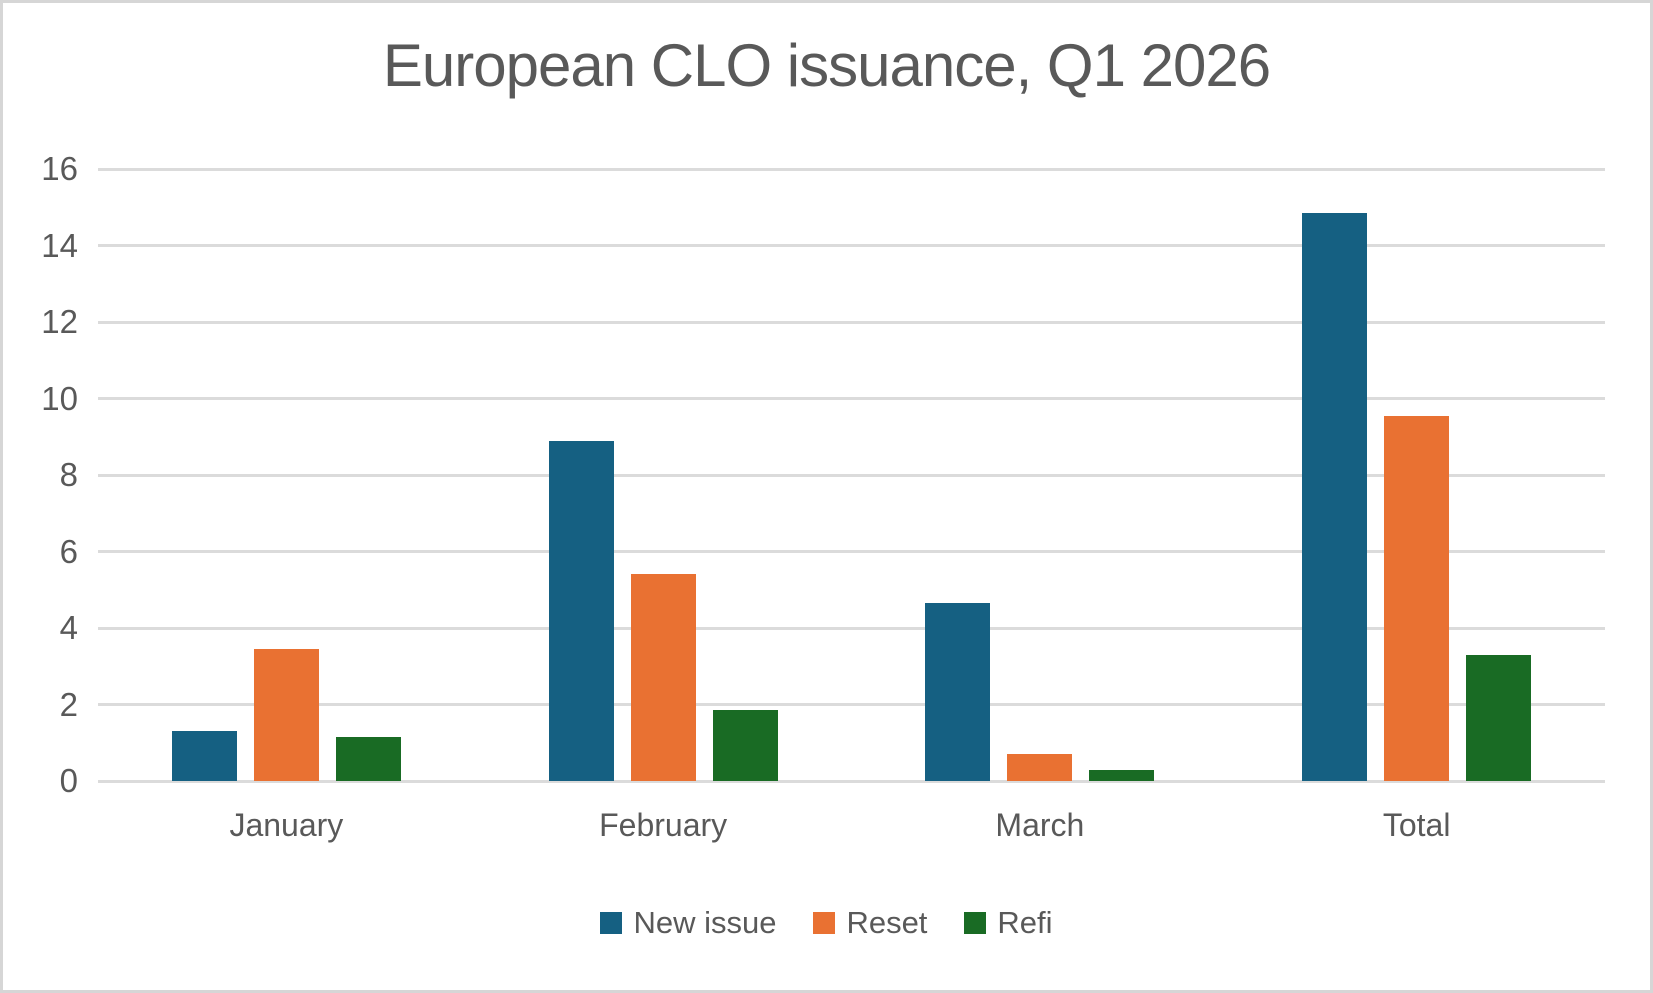 This screenshot has width=1653, height=993. I want to click on bar-refi-january, so click(368, 759).